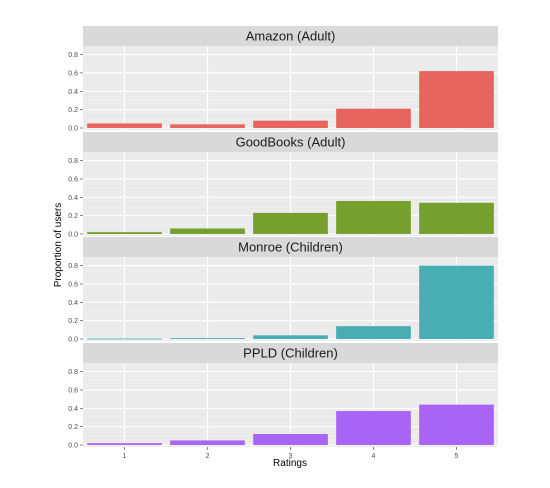 This screenshot has height=488, width=550. I want to click on y-axis-title: Proportion of users, so click(58, 245).